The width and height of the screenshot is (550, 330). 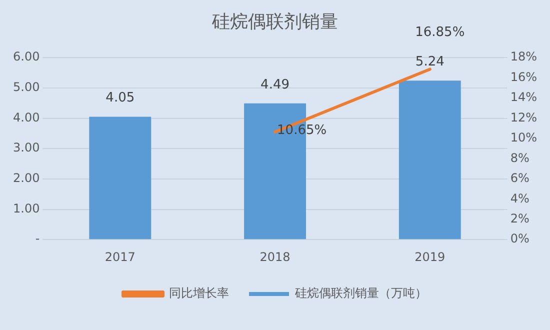 I want to click on data-label: 10.65%, so click(x=302, y=130).